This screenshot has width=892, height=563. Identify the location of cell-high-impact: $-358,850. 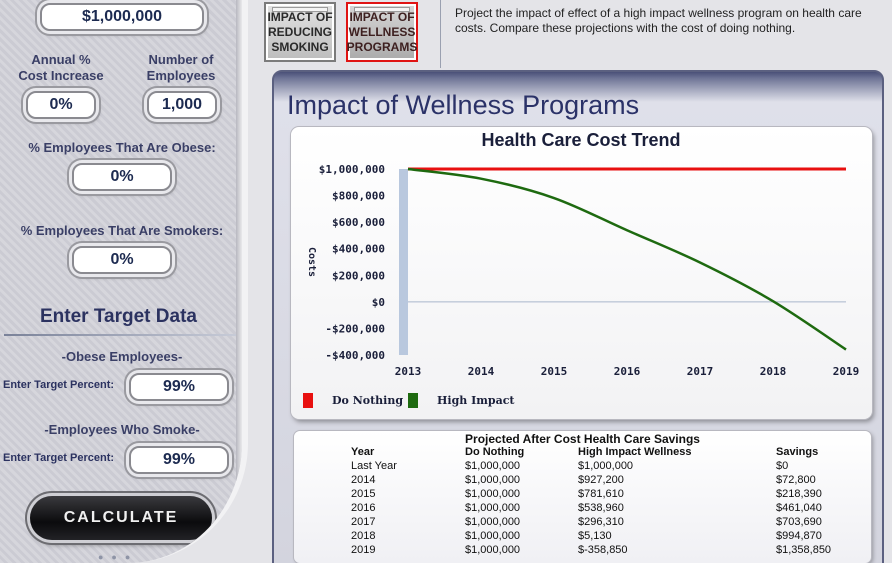
(603, 550).